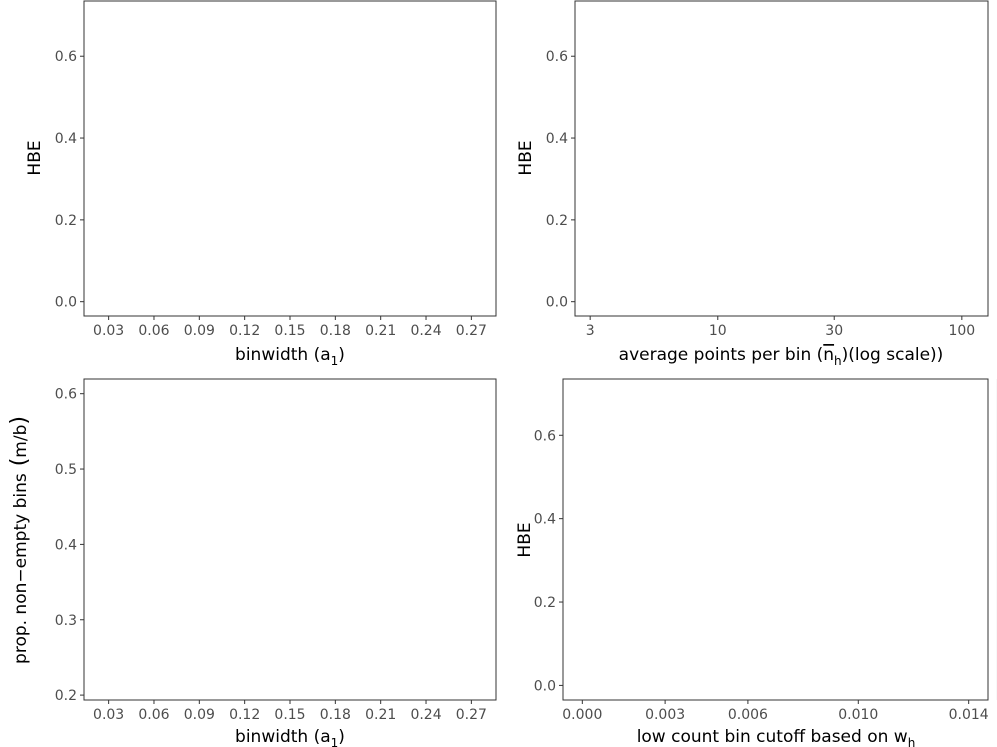 The width and height of the screenshot is (997, 747). I want to click on x-tick-label: 0.014, so click(969, 715).